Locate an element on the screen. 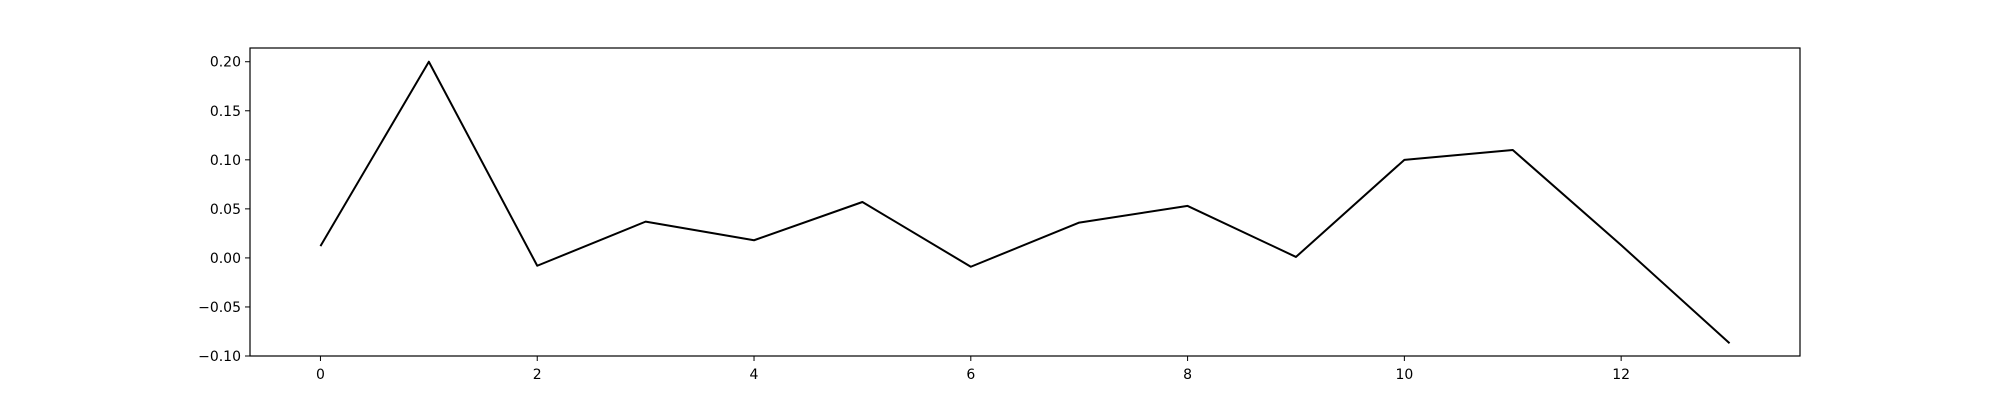 The width and height of the screenshot is (2000, 400). x-axis-ticks: 0 2 4 6 8 10 12 is located at coordinates (973, 369).